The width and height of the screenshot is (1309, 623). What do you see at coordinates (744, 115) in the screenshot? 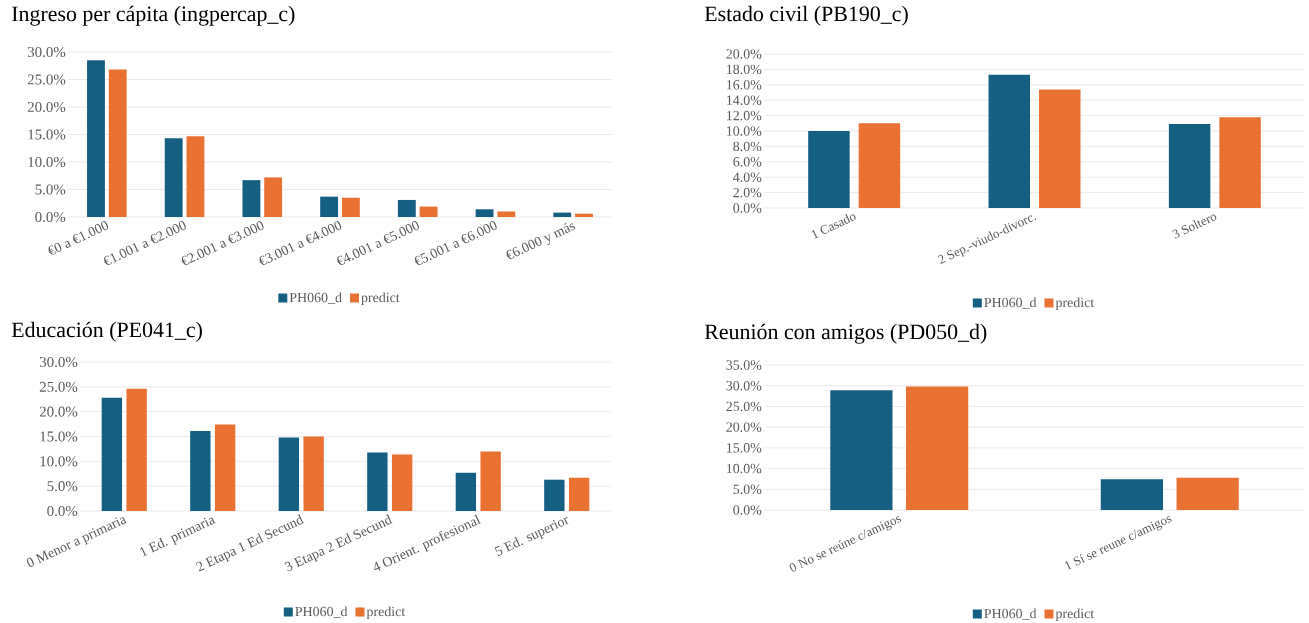
I see `y-tick-label: 12.0%` at bounding box center [744, 115].